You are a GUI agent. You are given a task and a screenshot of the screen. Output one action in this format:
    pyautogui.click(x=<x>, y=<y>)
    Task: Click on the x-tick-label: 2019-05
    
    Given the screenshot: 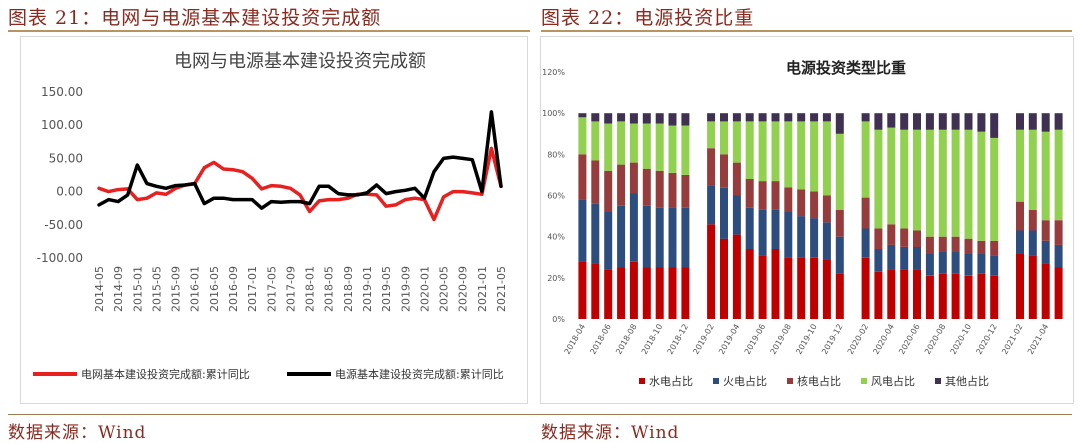 What is the action you would take?
    pyautogui.click(x=386, y=289)
    